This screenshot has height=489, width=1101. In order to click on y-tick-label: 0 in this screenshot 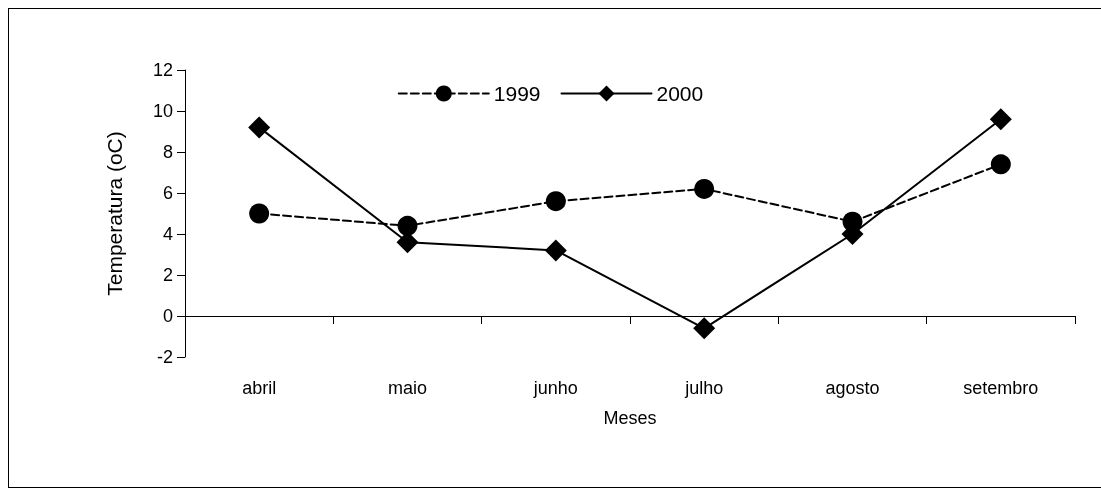, I will do `click(167, 316)`.